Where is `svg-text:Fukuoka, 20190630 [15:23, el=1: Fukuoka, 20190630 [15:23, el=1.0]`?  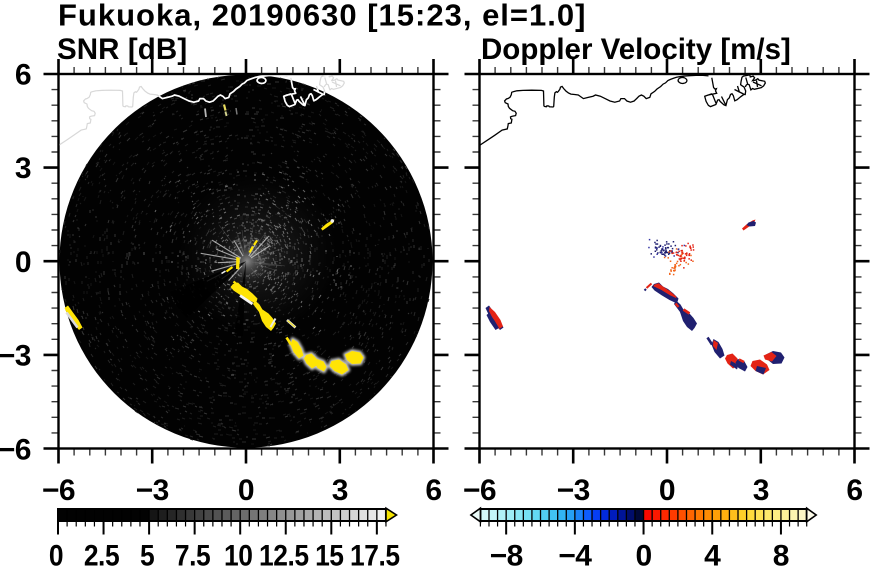 svg-text:Fukuoka, 20190630 [15:23, el=1: Fukuoka, 20190630 [15:23, el=1.0] is located at coordinates (322, 16).